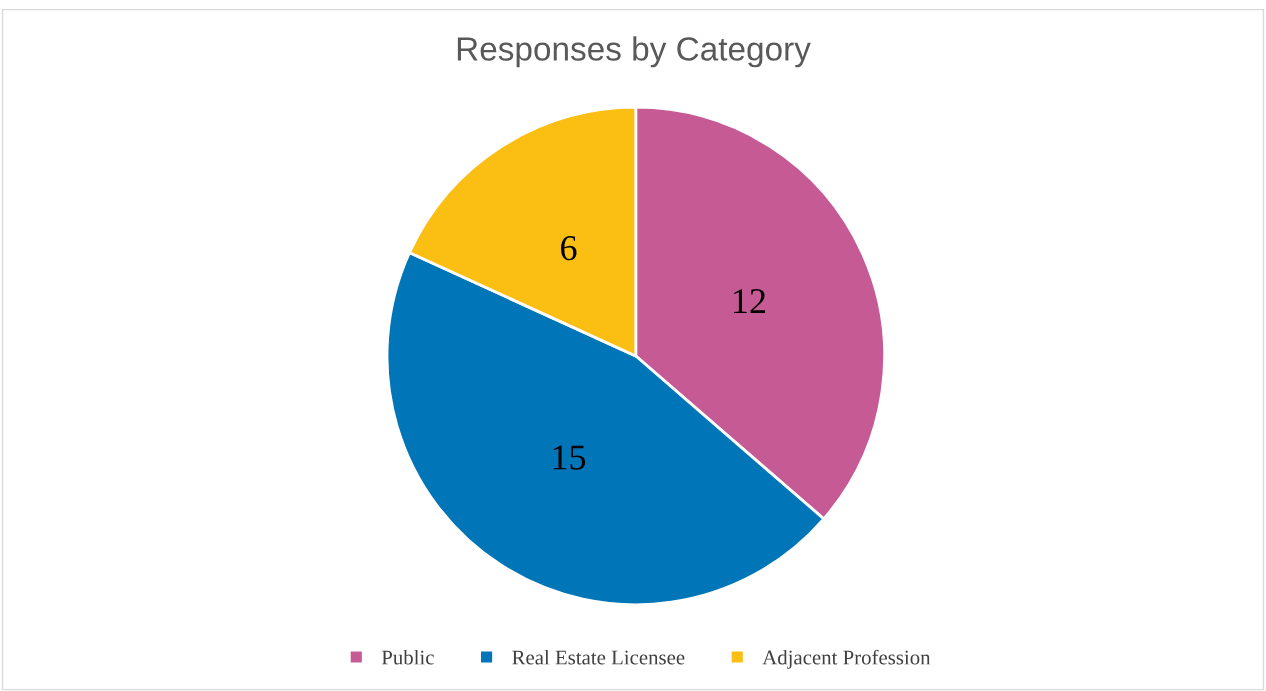 Image resolution: width=1266 pixels, height=691 pixels. Describe the element at coordinates (598, 657) in the screenshot. I see `legend-label: Real Estate Licensee` at that location.